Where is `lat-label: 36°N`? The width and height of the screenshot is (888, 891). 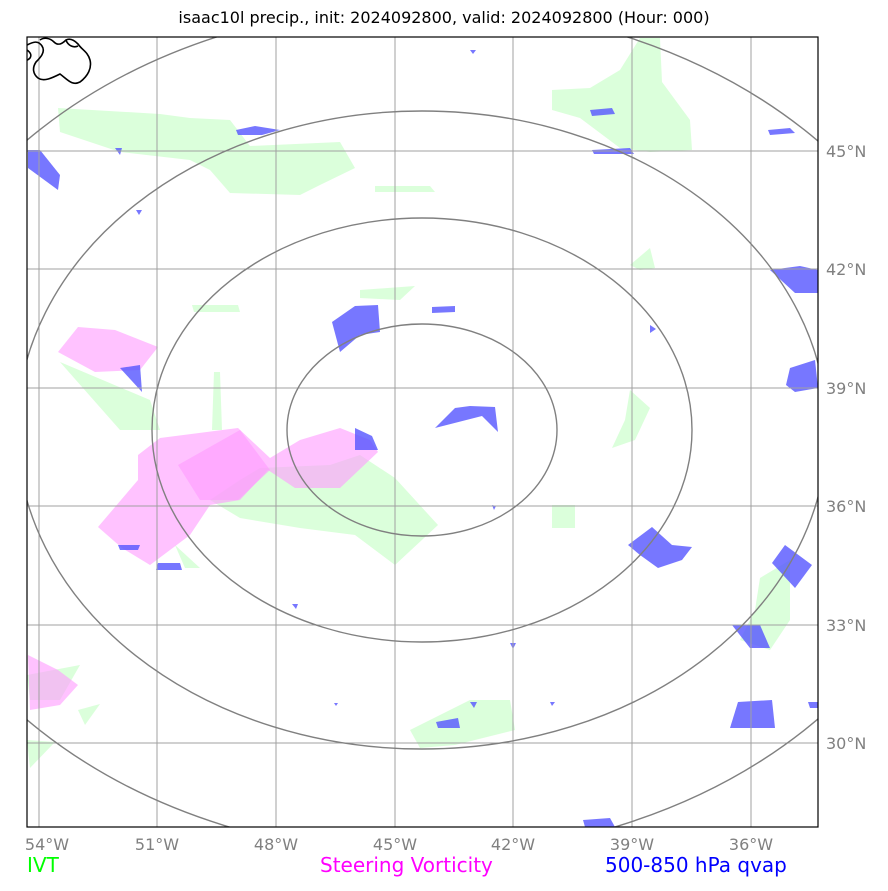 lat-label: 36°N is located at coordinates (846, 506).